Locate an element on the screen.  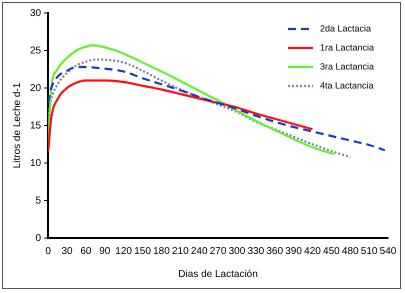
x-tick-label: 90 is located at coordinates (105, 251).